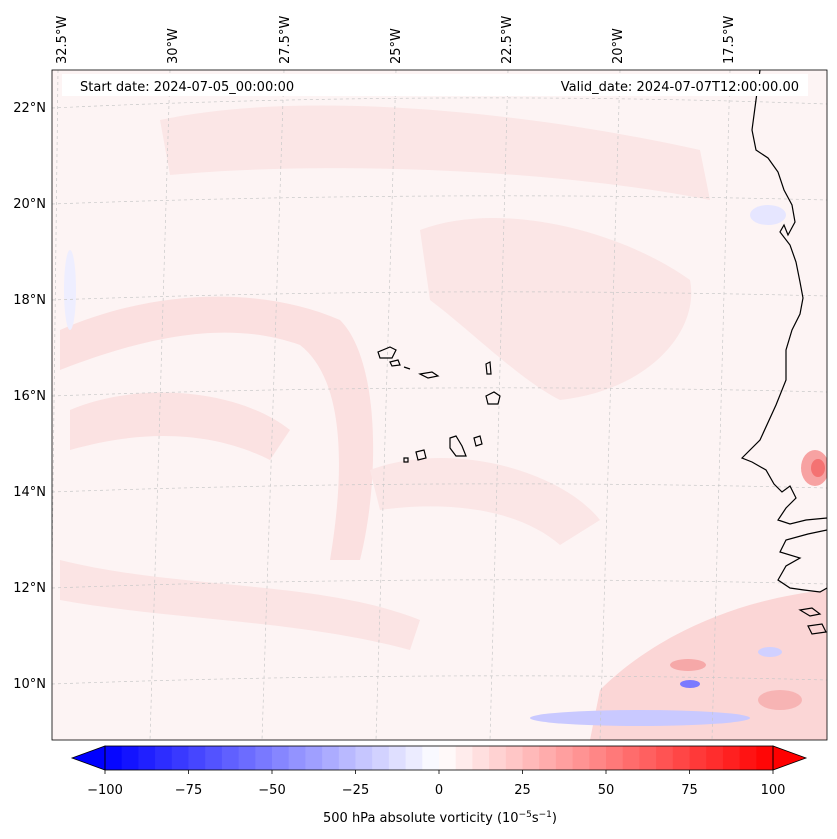 The width and height of the screenshot is (837, 839). I want to click on latitude-labels: 22°N 20°N 18°N 16°N 14°N 12°N 10°N, so click(29, 396).